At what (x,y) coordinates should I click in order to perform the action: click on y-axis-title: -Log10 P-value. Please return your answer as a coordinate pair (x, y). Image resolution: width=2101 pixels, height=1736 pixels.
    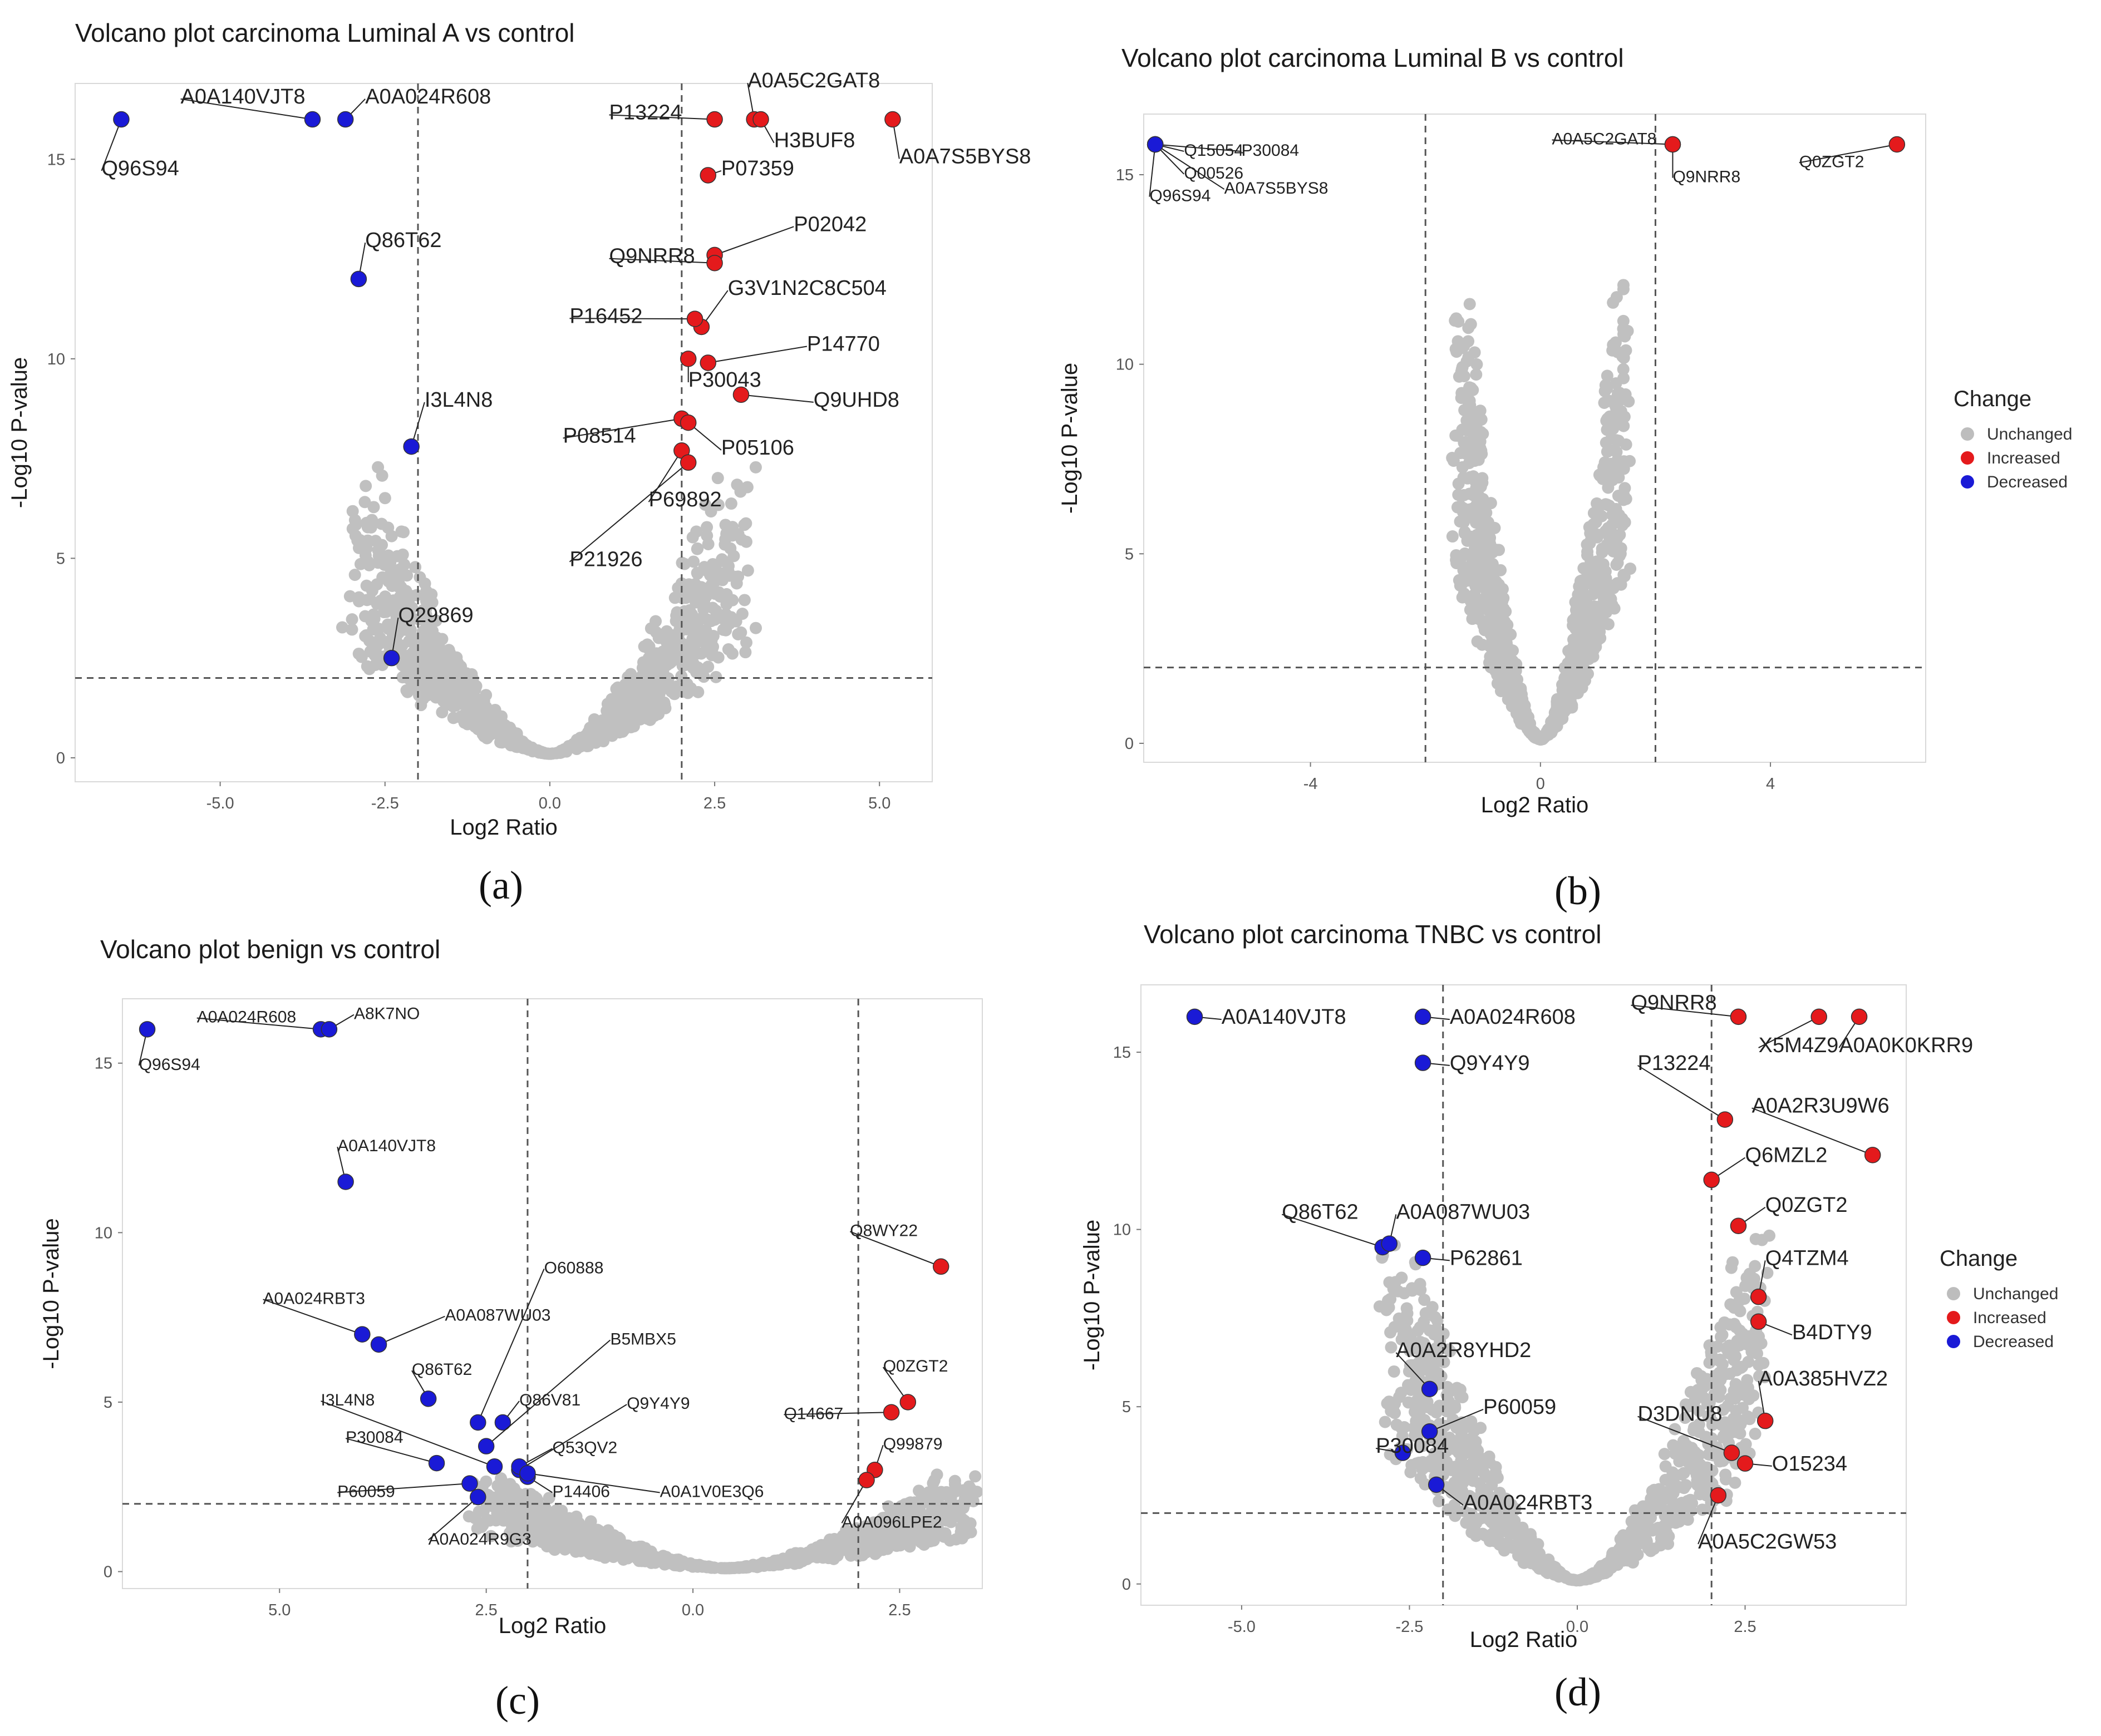
    Looking at the image, I should click on (51, 1294).